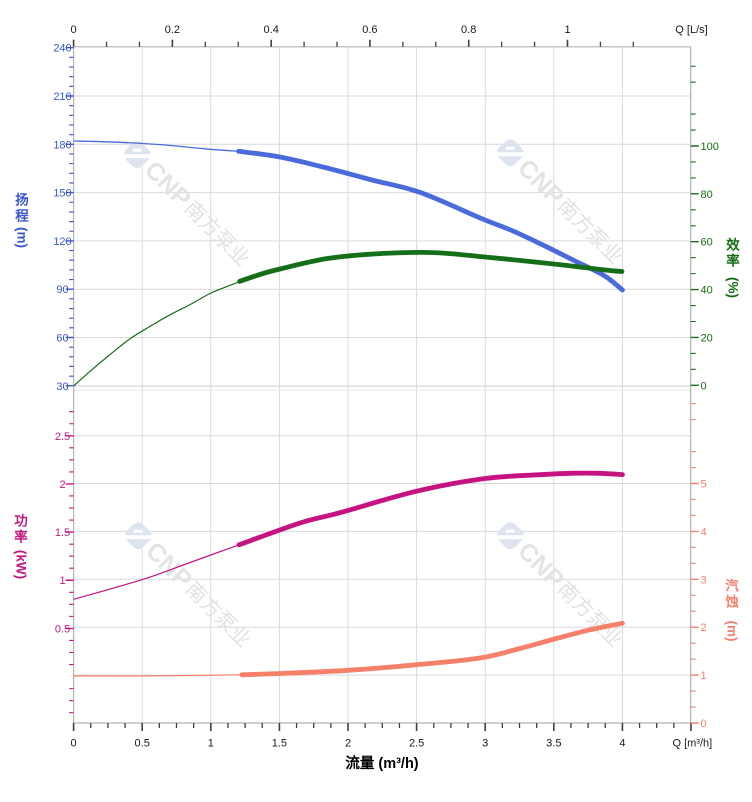 This screenshot has width=752, height=802. Describe the element at coordinates (704, 485) in the screenshot. I see `svg-text: 5` at that location.